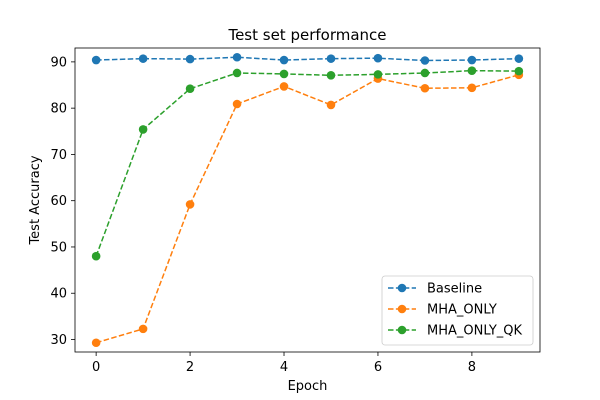 This screenshot has height=400, width=600. What do you see at coordinates (58, 247) in the screenshot?
I see `y-tick-label: 50` at bounding box center [58, 247].